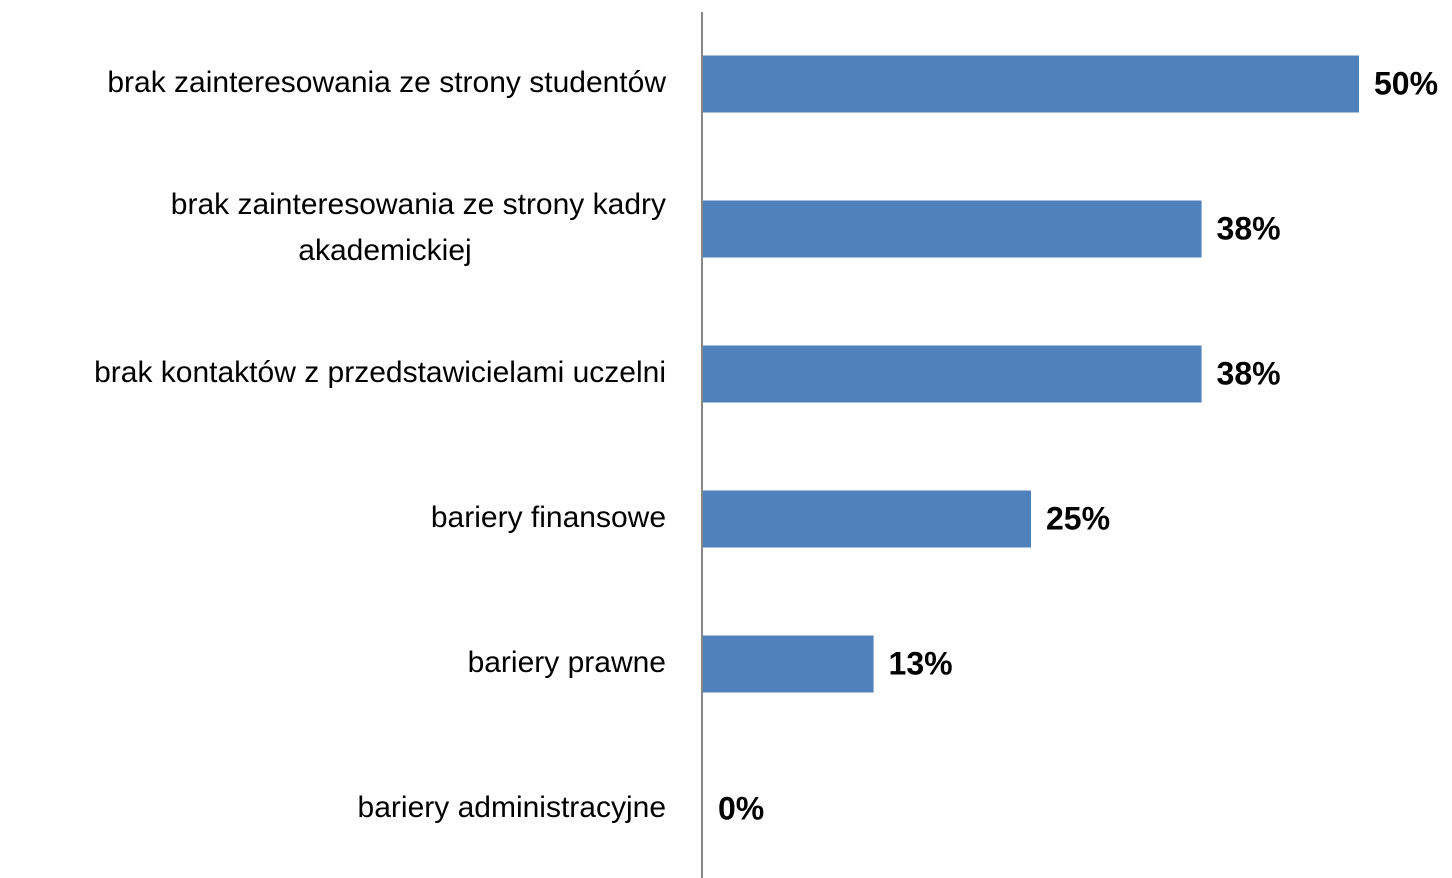 Image resolution: width=1452 pixels, height=878 pixels. I want to click on data-label-2: 38%, so click(1249, 373).